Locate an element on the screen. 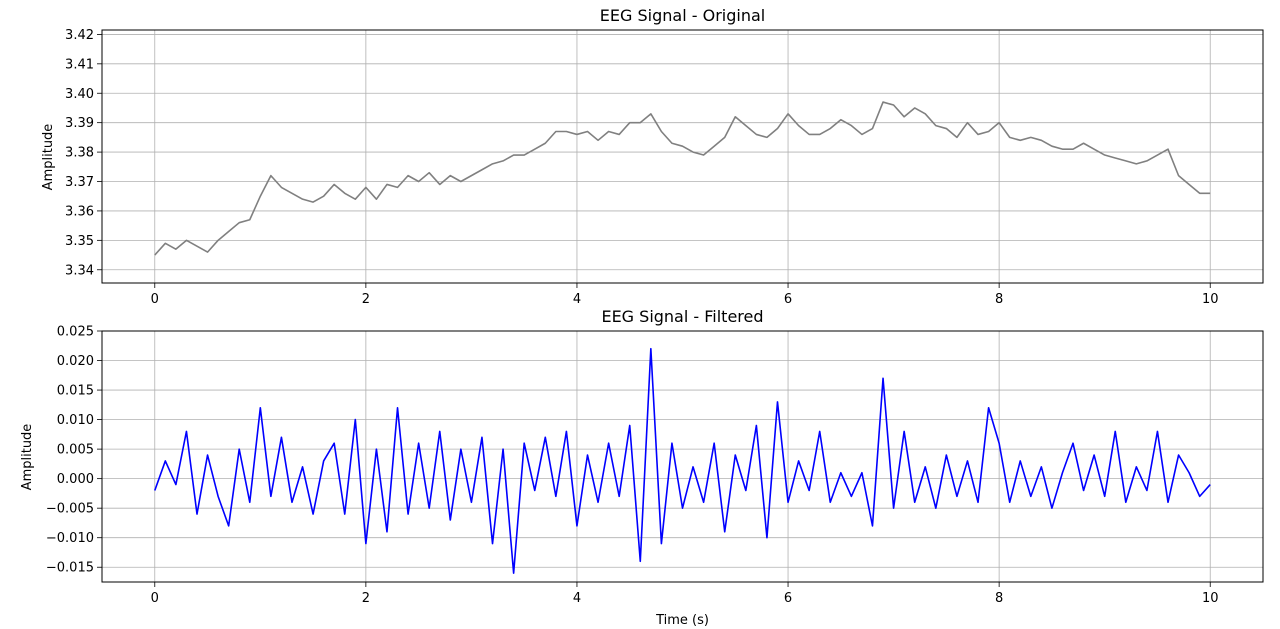 This screenshot has width=1280, height=629. original-x-tick-label: 10 is located at coordinates (1210, 299).